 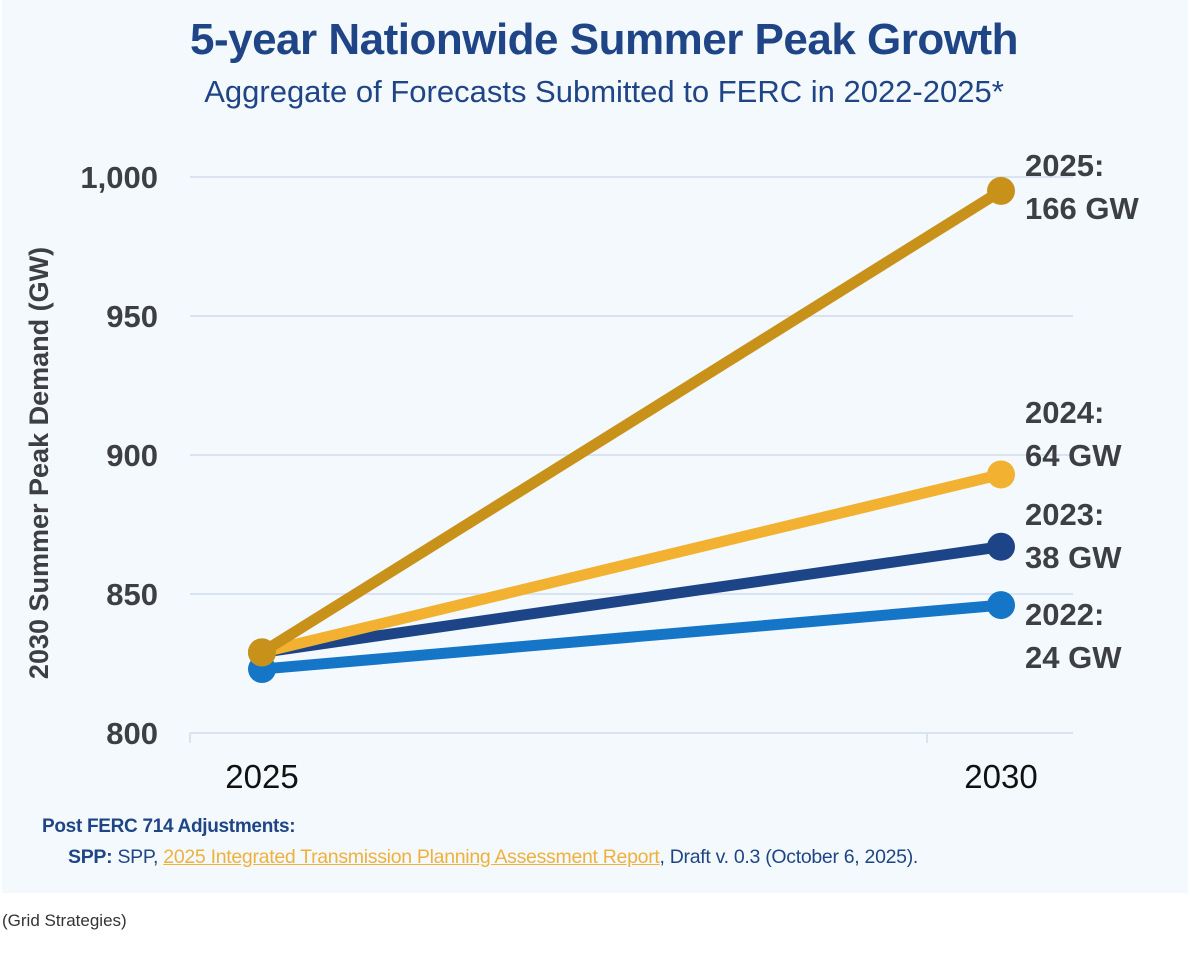 I want to click on data-point-2025-2030, so click(x=1001, y=190).